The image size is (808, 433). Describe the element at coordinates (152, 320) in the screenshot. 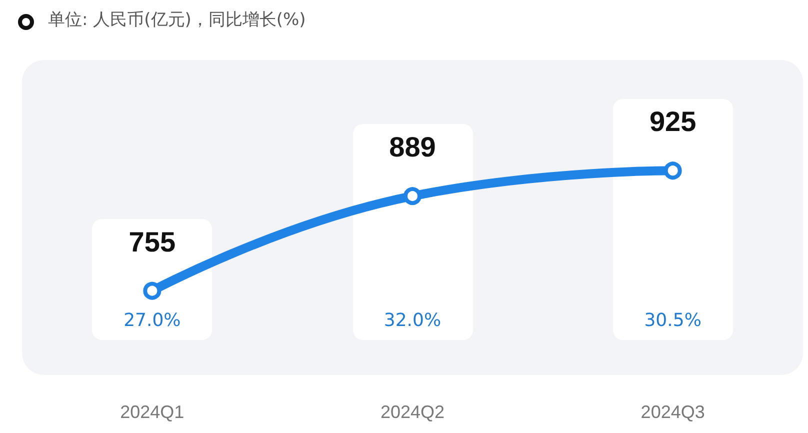

I see `text: 27.0%` at that location.